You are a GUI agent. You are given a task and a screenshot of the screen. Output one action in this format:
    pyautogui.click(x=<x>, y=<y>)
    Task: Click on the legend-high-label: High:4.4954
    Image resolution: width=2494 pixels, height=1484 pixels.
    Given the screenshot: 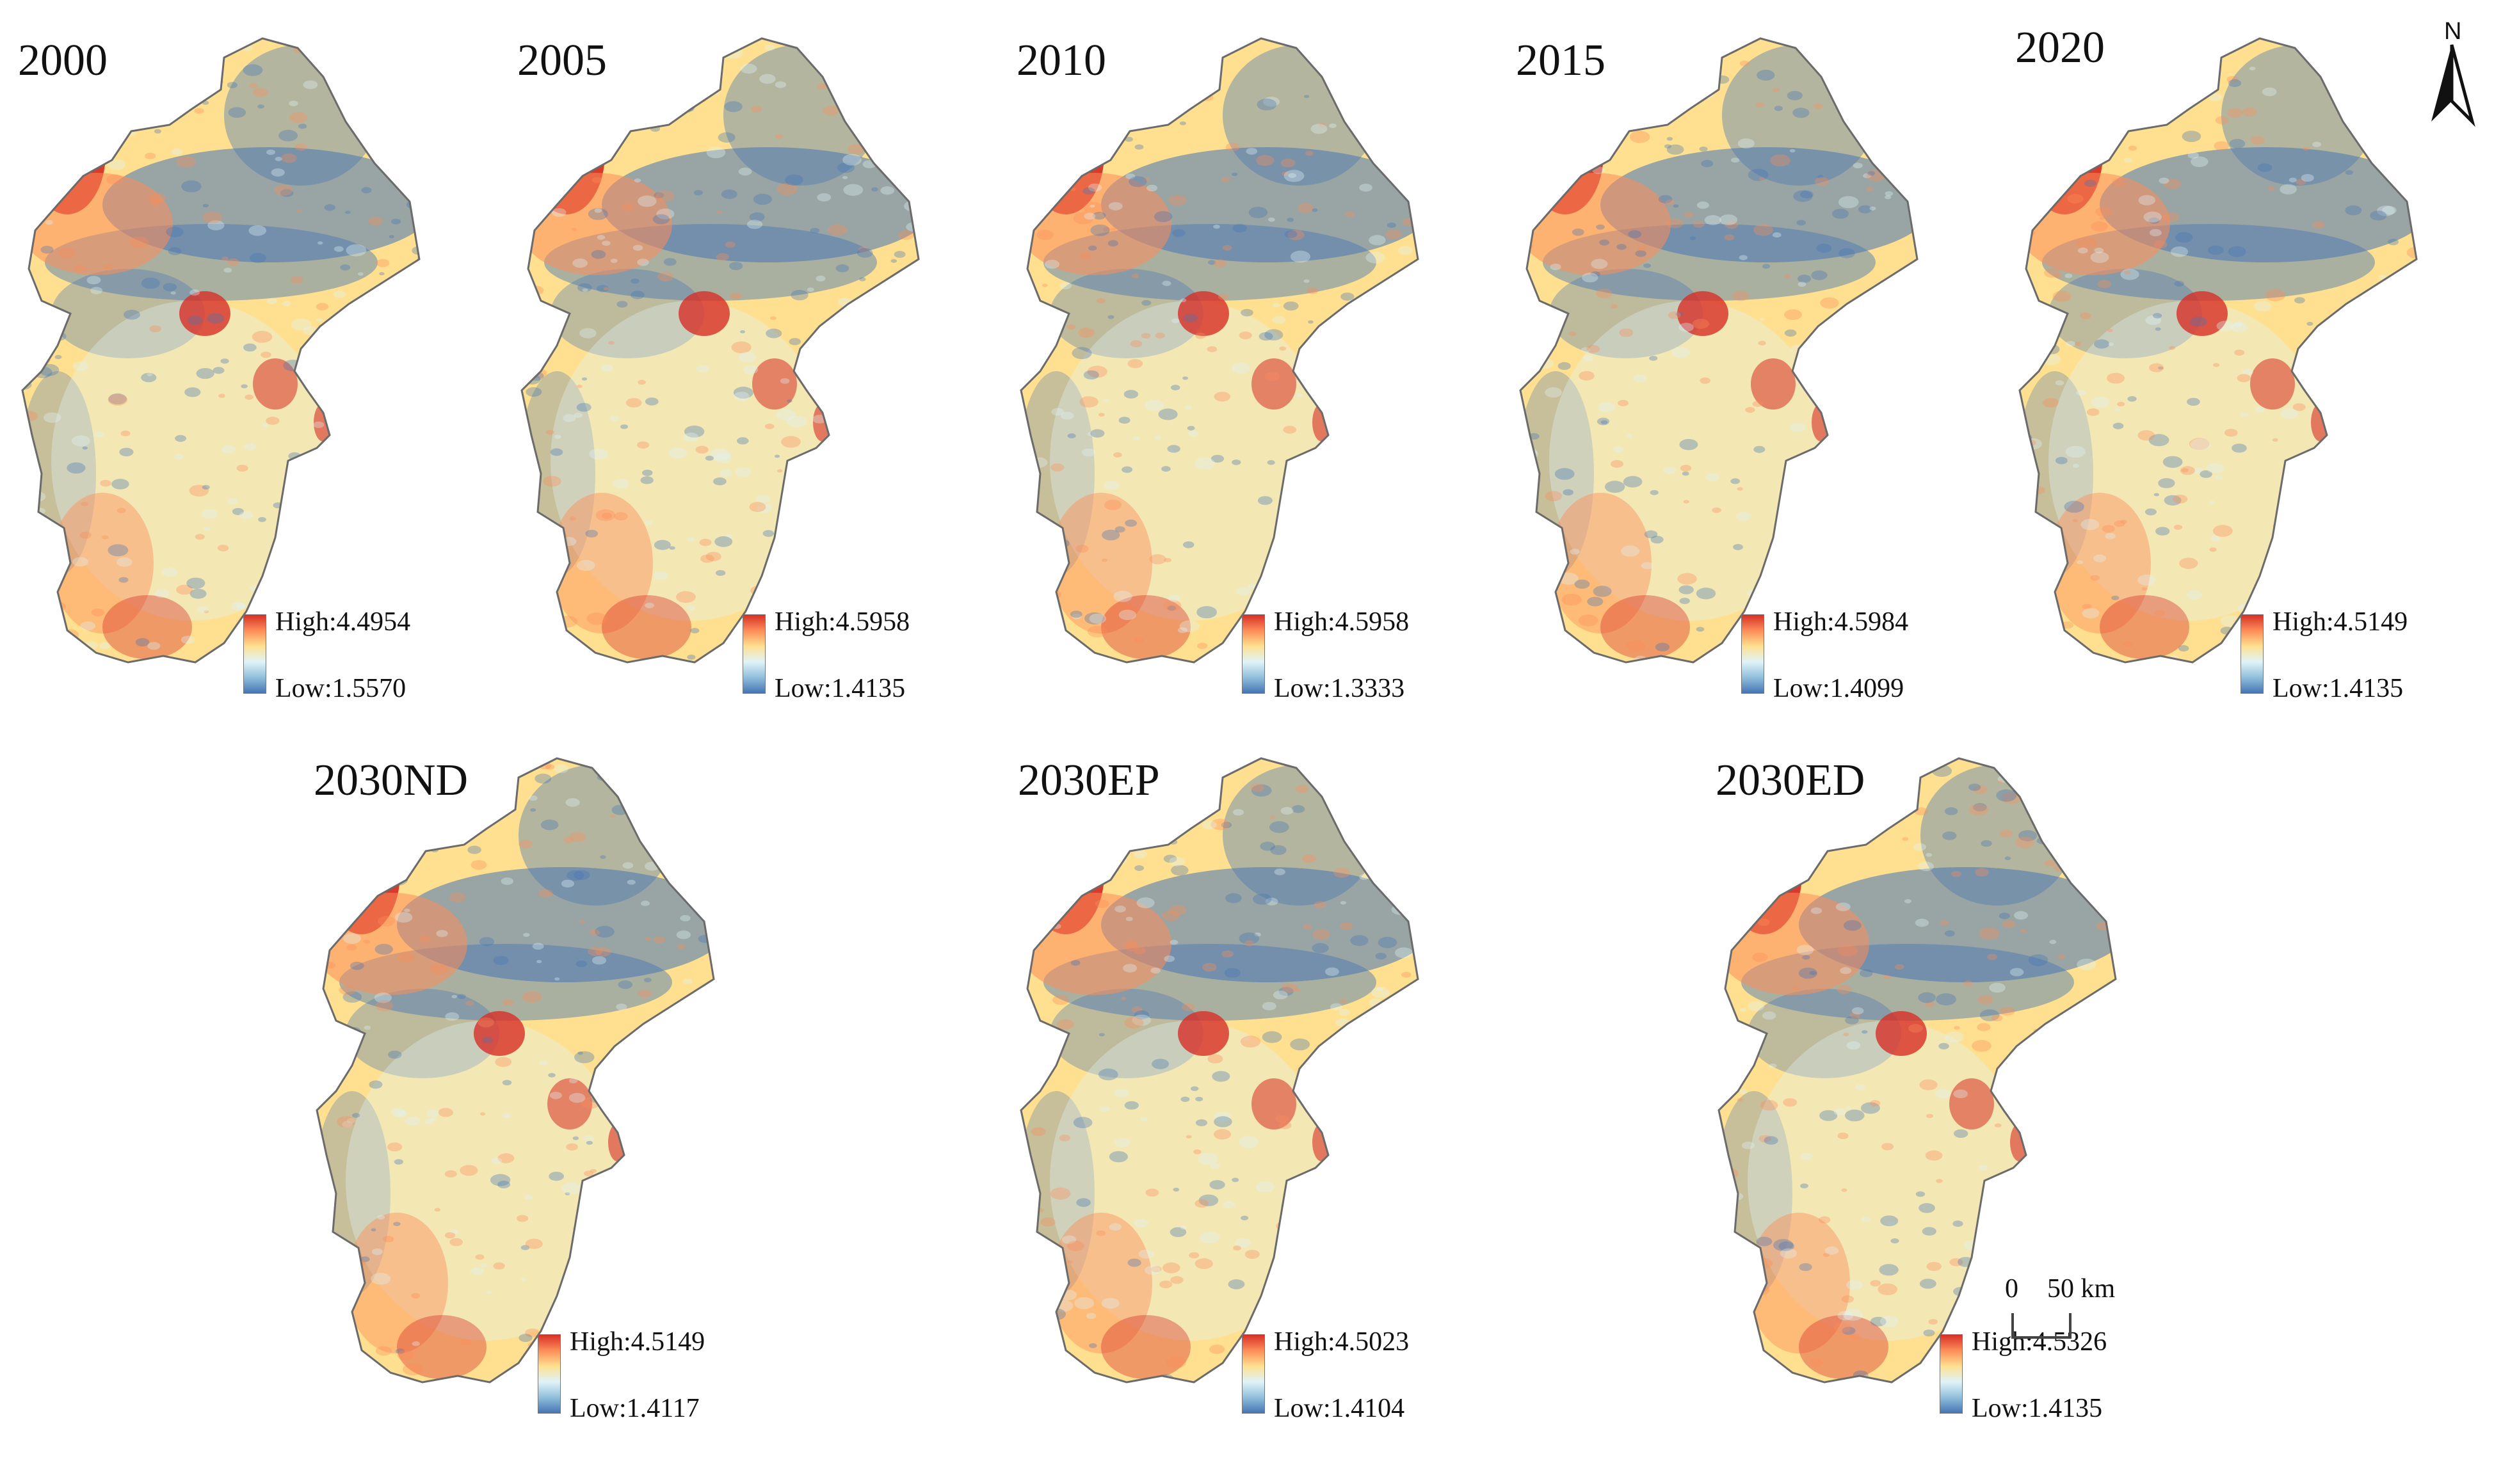 What is the action you would take?
    pyautogui.click(x=343, y=622)
    